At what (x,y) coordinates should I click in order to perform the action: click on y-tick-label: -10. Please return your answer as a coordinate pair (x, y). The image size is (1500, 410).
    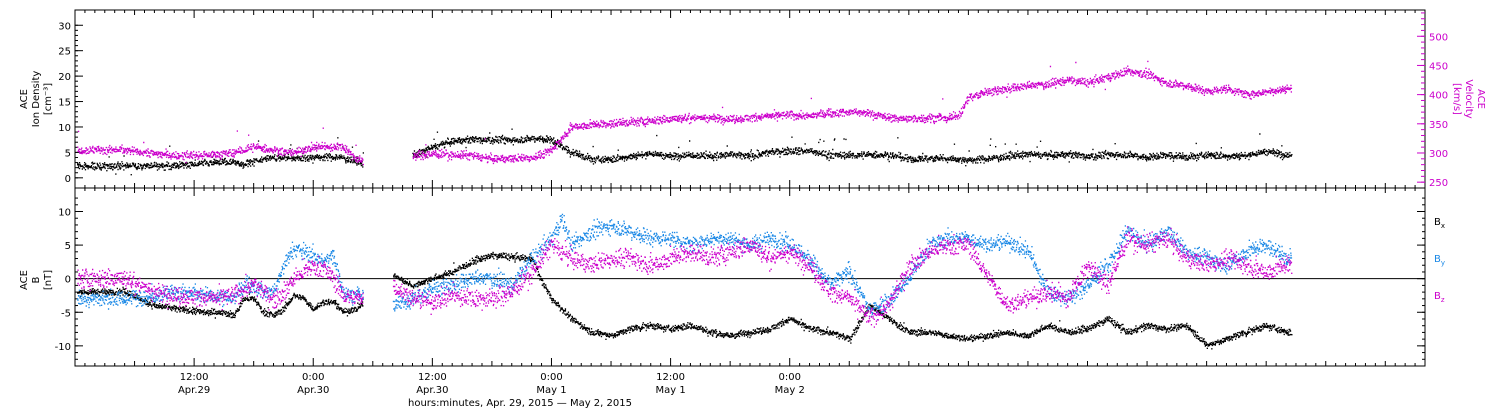
    Looking at the image, I should click on (63, 347).